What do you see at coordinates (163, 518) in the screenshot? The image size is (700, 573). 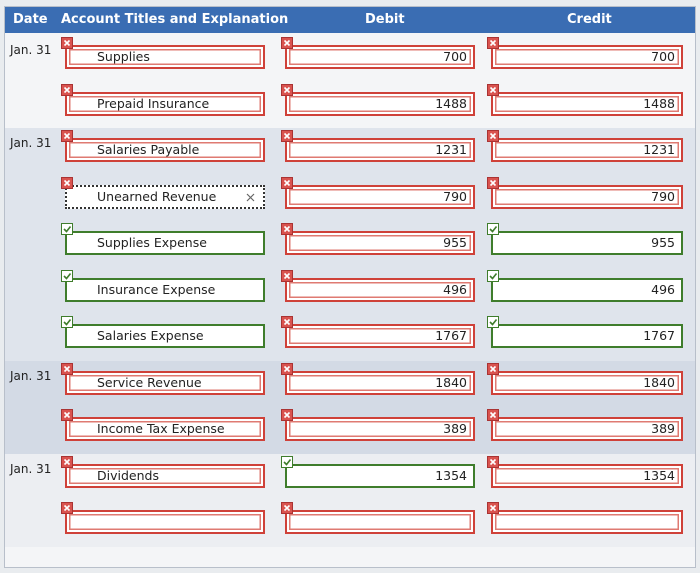 I see `account-field` at bounding box center [163, 518].